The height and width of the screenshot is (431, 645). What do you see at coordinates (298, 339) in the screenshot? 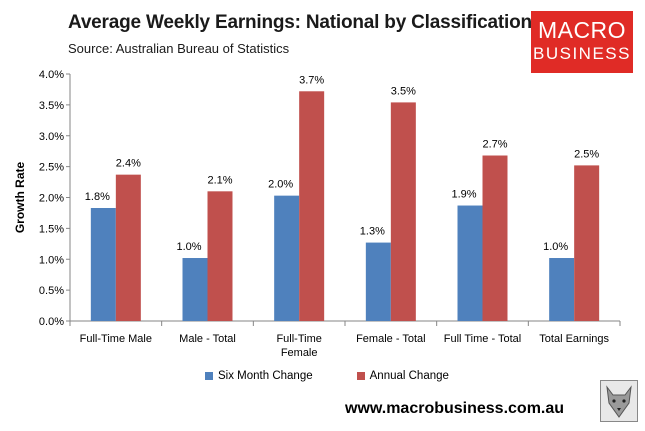
I see `x-tick-label: Full-Time` at bounding box center [298, 339].